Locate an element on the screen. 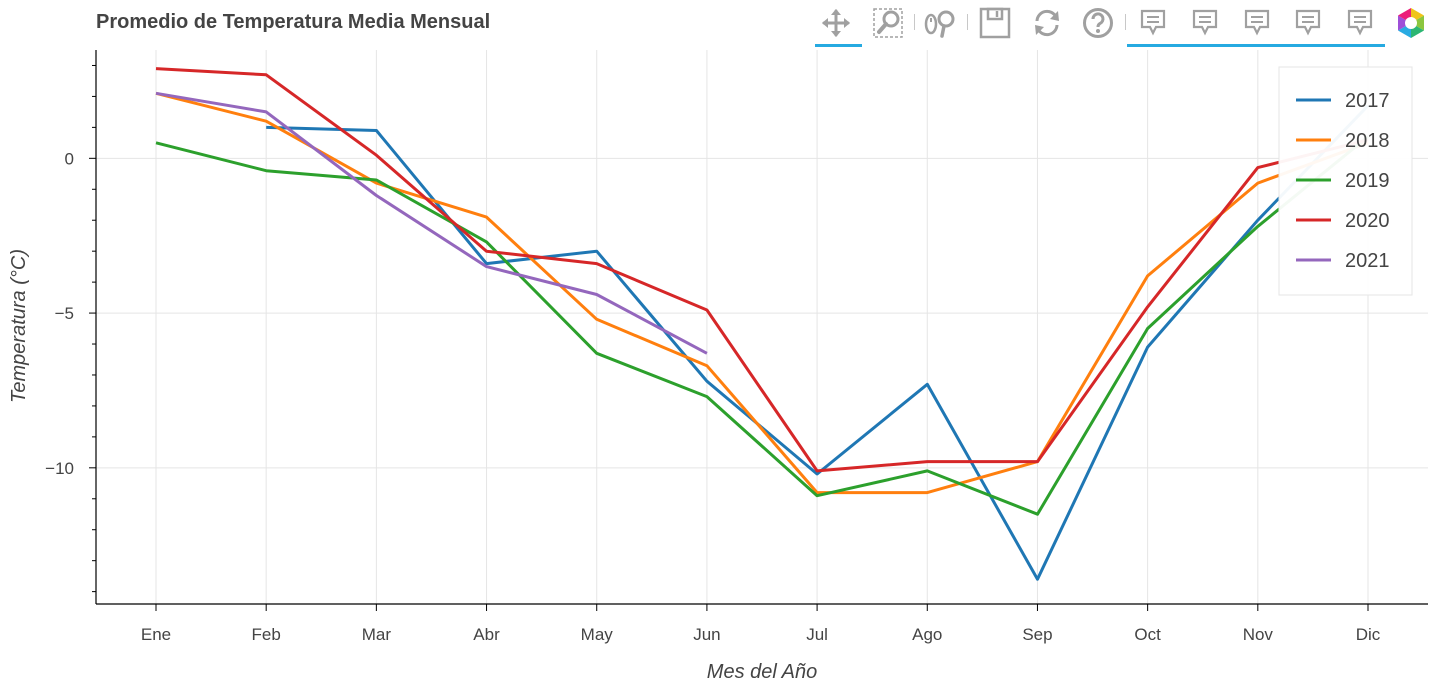 The width and height of the screenshot is (1435, 689). hover-active-indicator is located at coordinates (1256, 45).